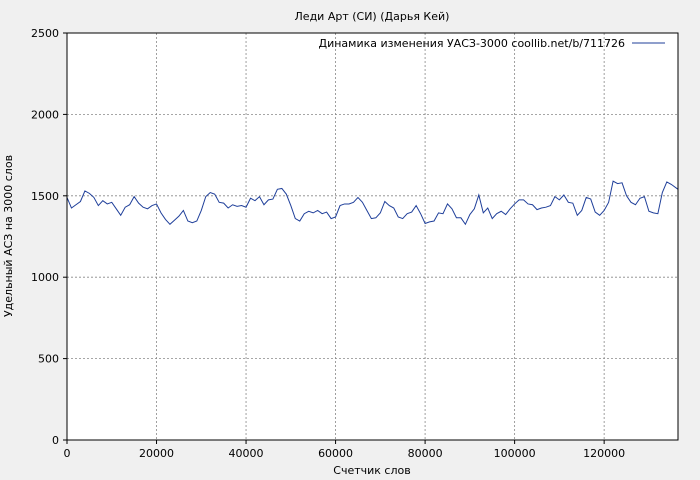  What do you see at coordinates (371, 470) in the screenshot?
I see `x-axis-label: Счетчик слов` at bounding box center [371, 470].